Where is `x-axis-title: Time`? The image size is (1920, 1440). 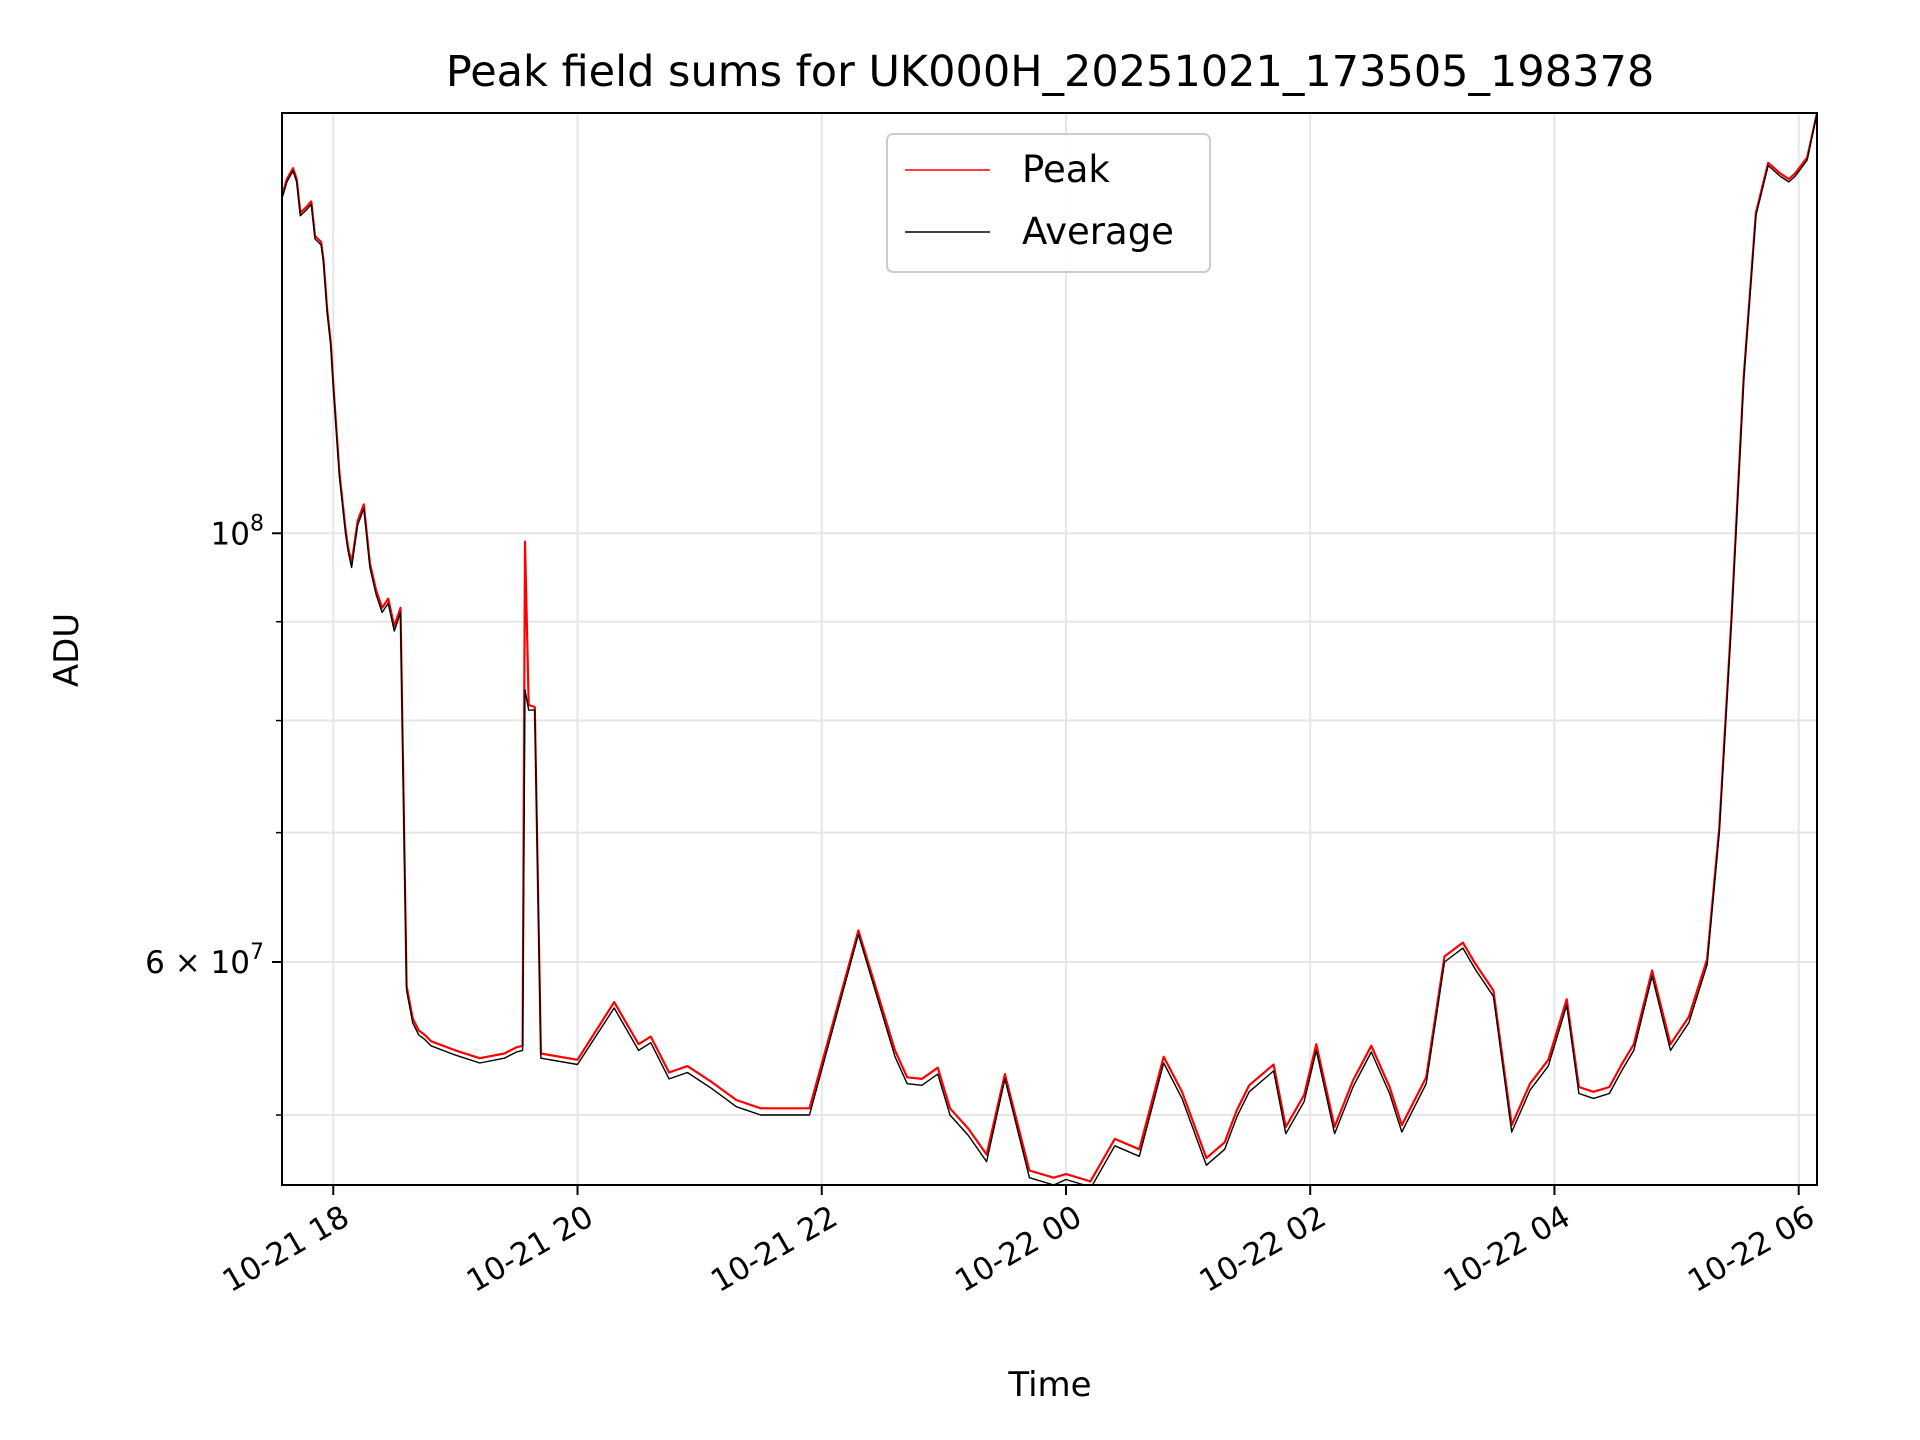
x-axis-title: Time is located at coordinates (1049, 1385).